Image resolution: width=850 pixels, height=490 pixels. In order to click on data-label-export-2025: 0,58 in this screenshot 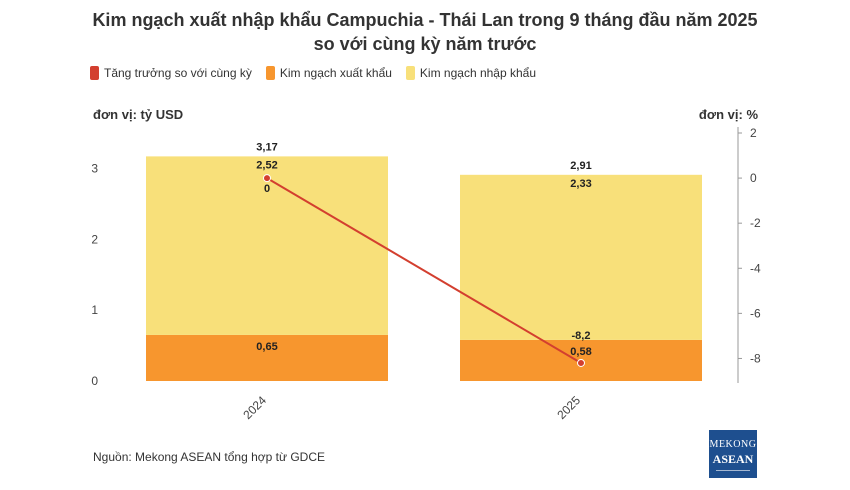, I will do `click(580, 352)`.